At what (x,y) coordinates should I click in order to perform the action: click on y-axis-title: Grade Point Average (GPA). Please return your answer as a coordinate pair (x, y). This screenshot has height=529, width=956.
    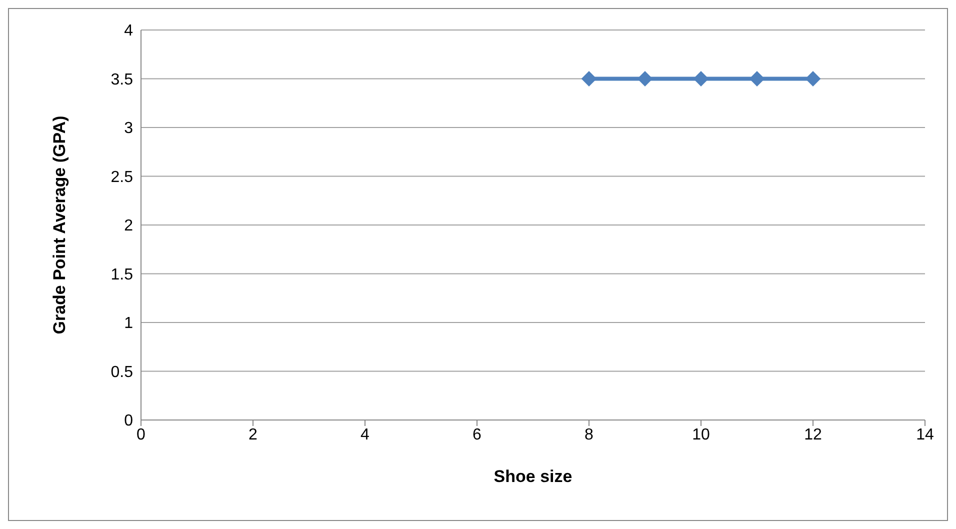
    Looking at the image, I should click on (60, 225).